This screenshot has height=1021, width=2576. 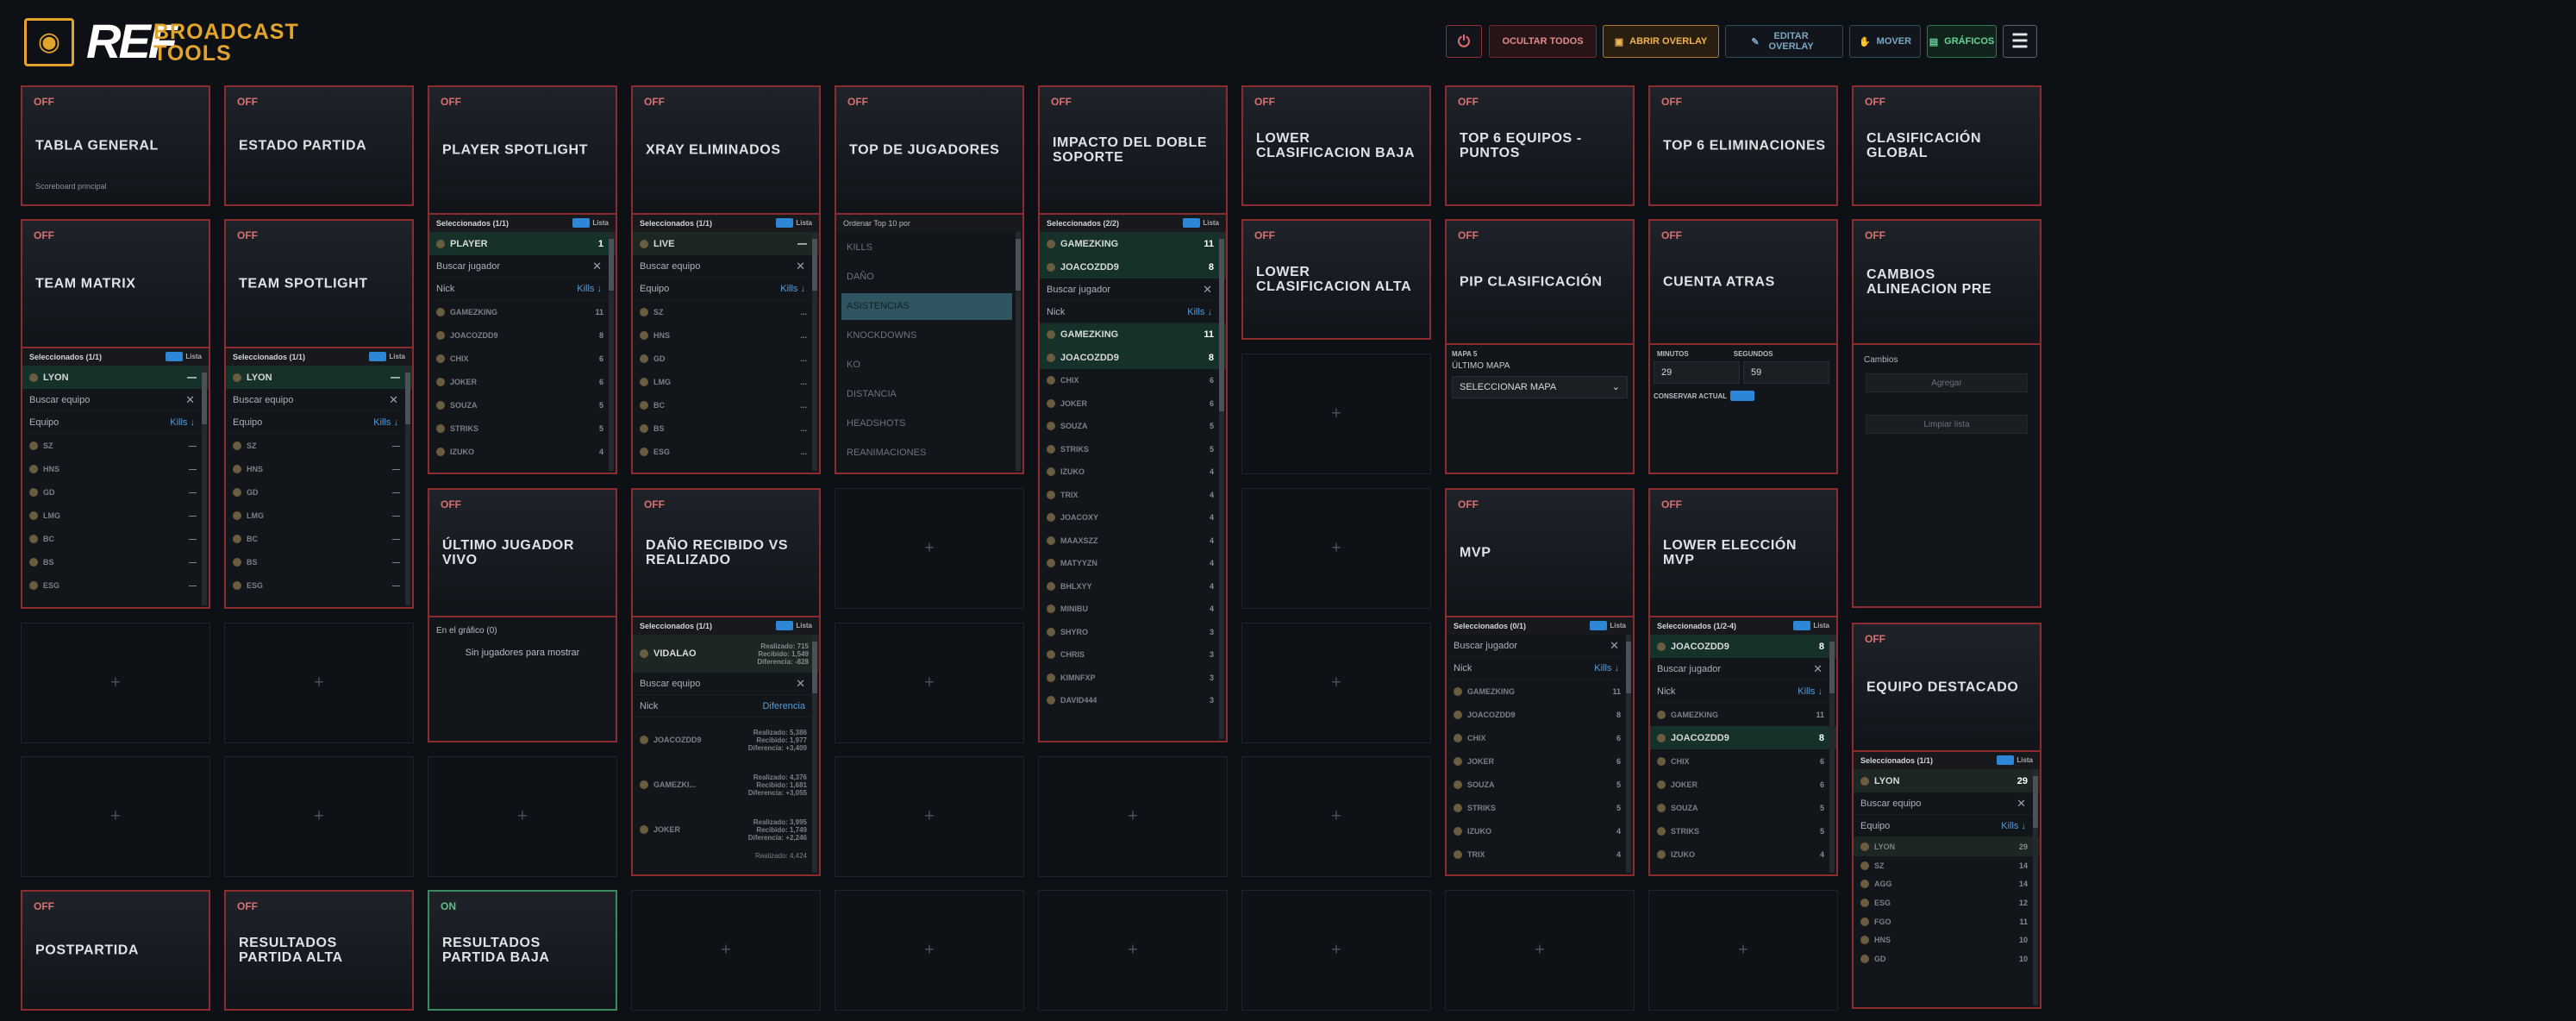 What do you see at coordinates (1784, 41) in the screenshot?
I see `edit-overlay-button: ✎ EDITAR OVERLAY` at bounding box center [1784, 41].